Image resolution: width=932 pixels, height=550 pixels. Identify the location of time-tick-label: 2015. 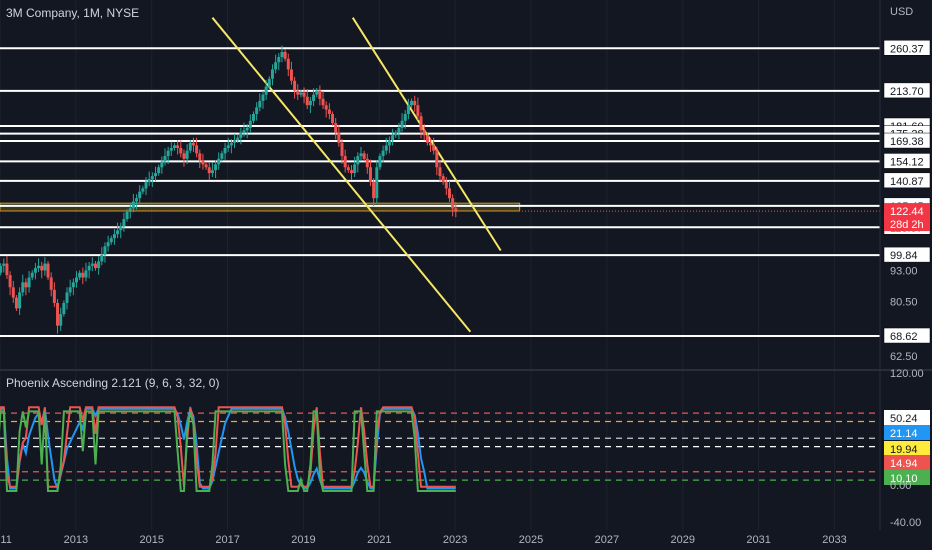
(151, 540).